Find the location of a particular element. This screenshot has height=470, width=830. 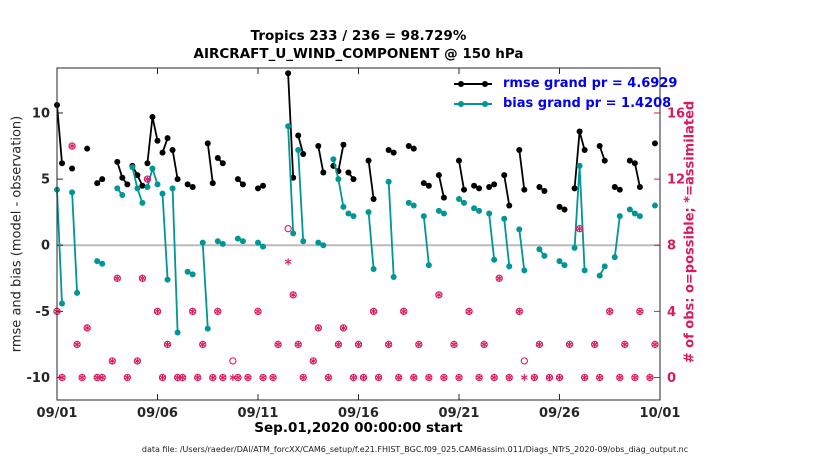

y-axis-label-left: rmse and bias (model - observation) is located at coordinates (17, 234).